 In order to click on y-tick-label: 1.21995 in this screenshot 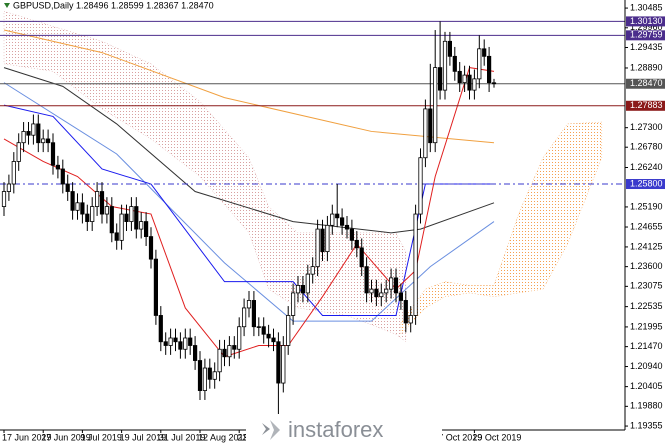, I will do `click(646, 326)`.